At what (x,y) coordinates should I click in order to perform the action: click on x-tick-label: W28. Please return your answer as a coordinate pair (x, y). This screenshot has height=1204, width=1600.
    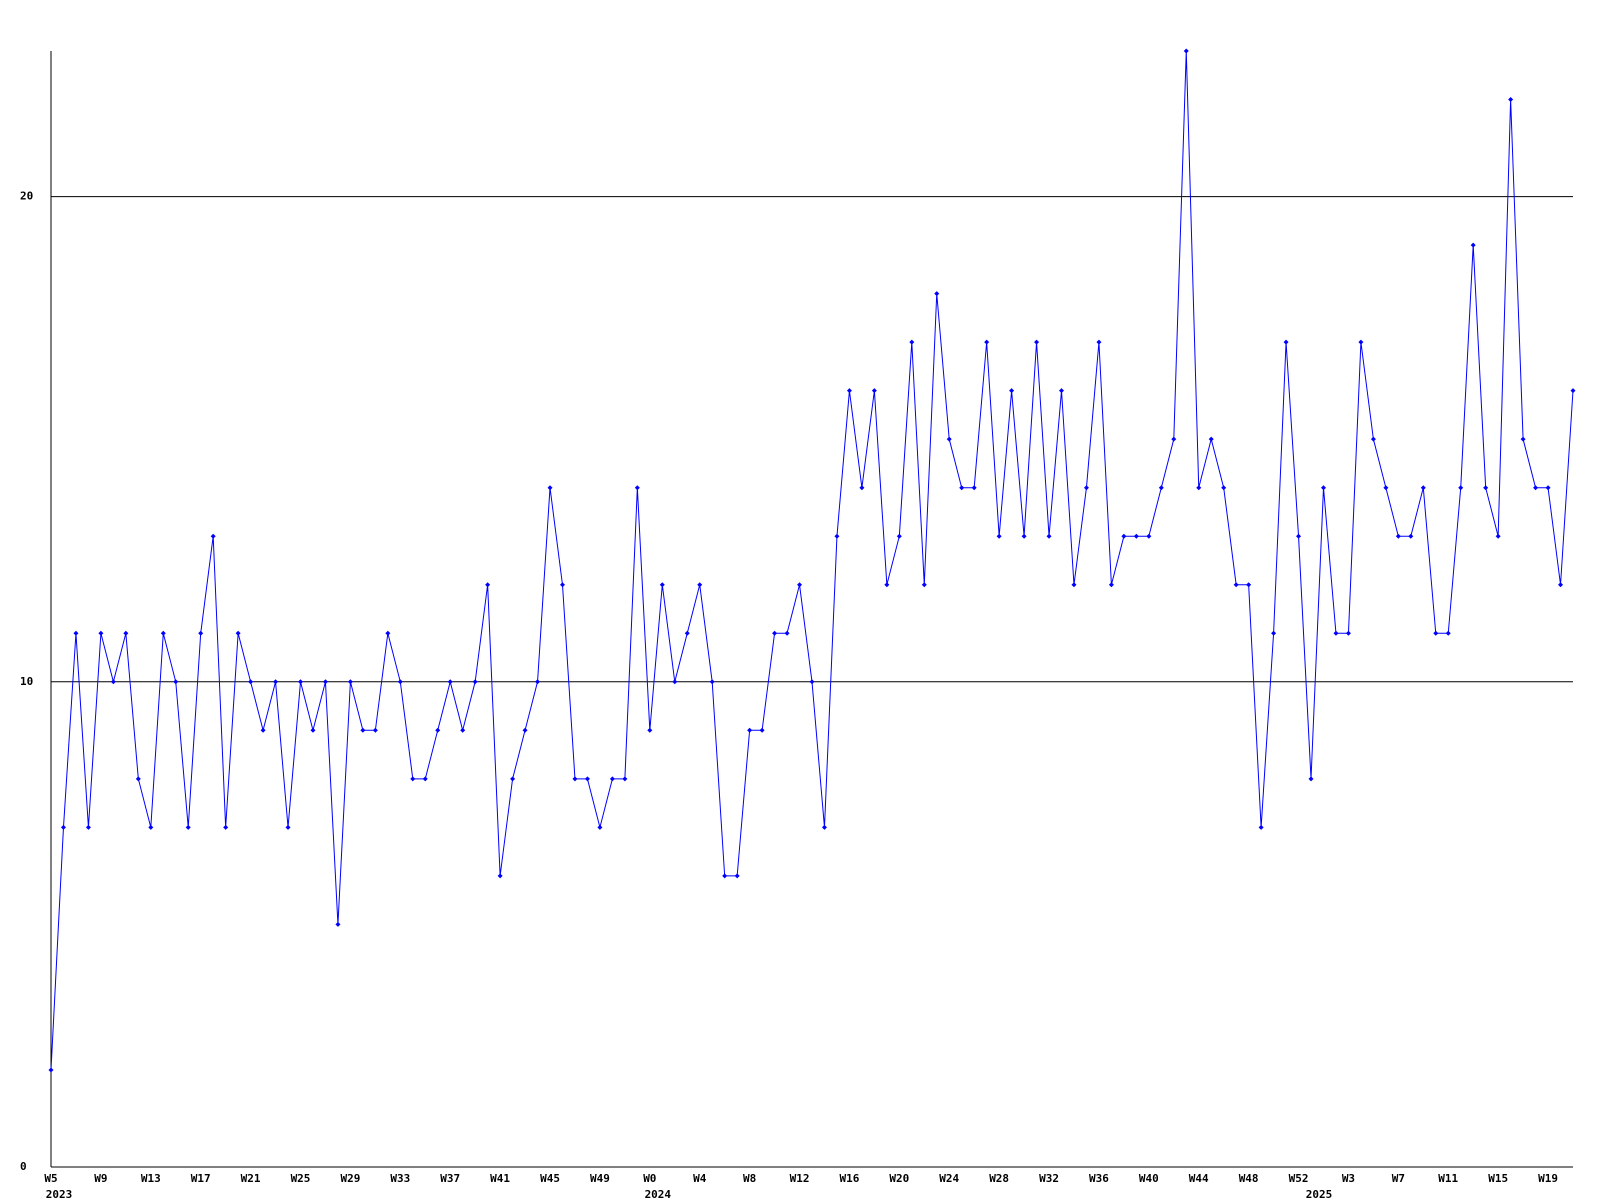
    Looking at the image, I should click on (999, 1178).